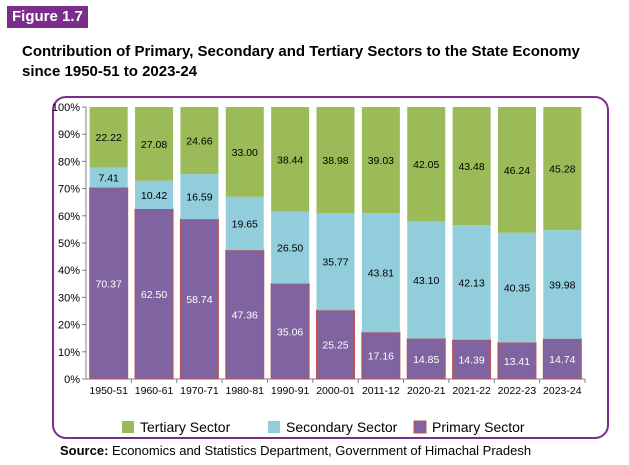  I want to click on y-tick-label: 80%, so click(69, 162).